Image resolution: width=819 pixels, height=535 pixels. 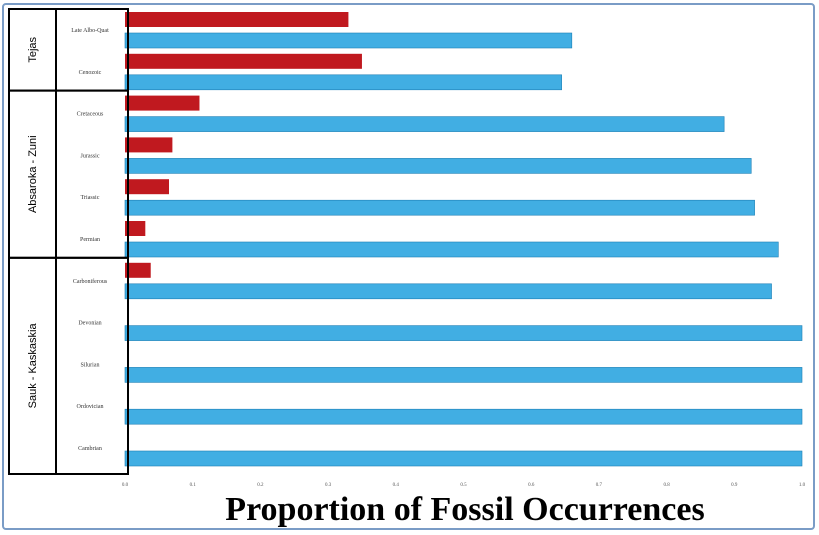 I want to click on x-tick-label-6: 0.6, so click(x=531, y=485).